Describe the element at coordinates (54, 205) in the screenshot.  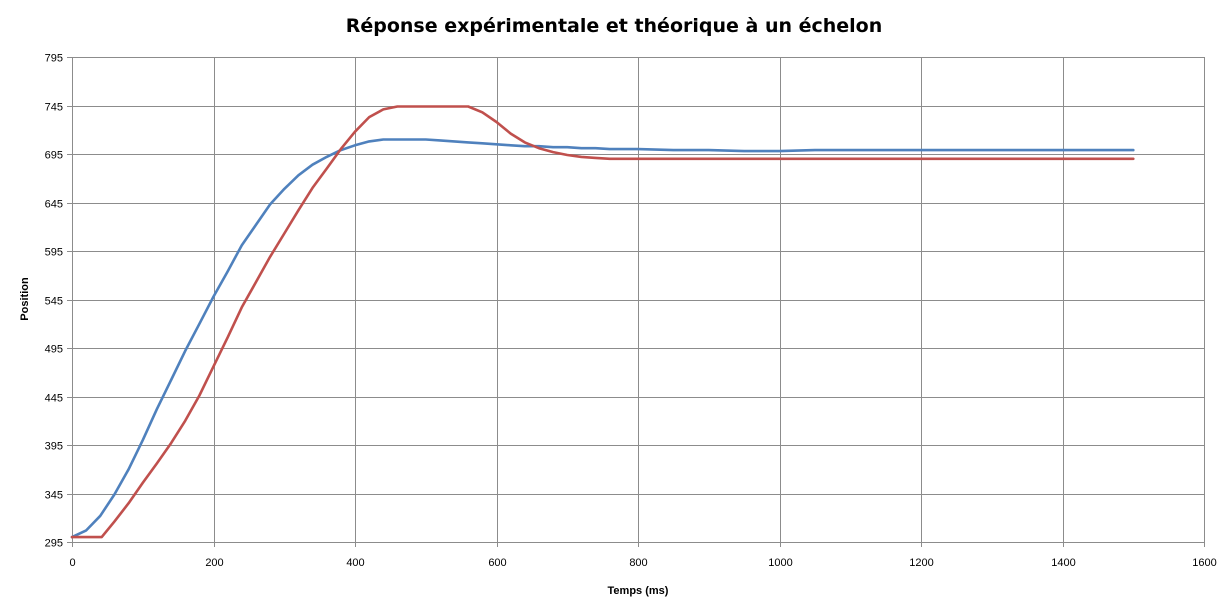
I see `y-tick-label: 645` at that location.